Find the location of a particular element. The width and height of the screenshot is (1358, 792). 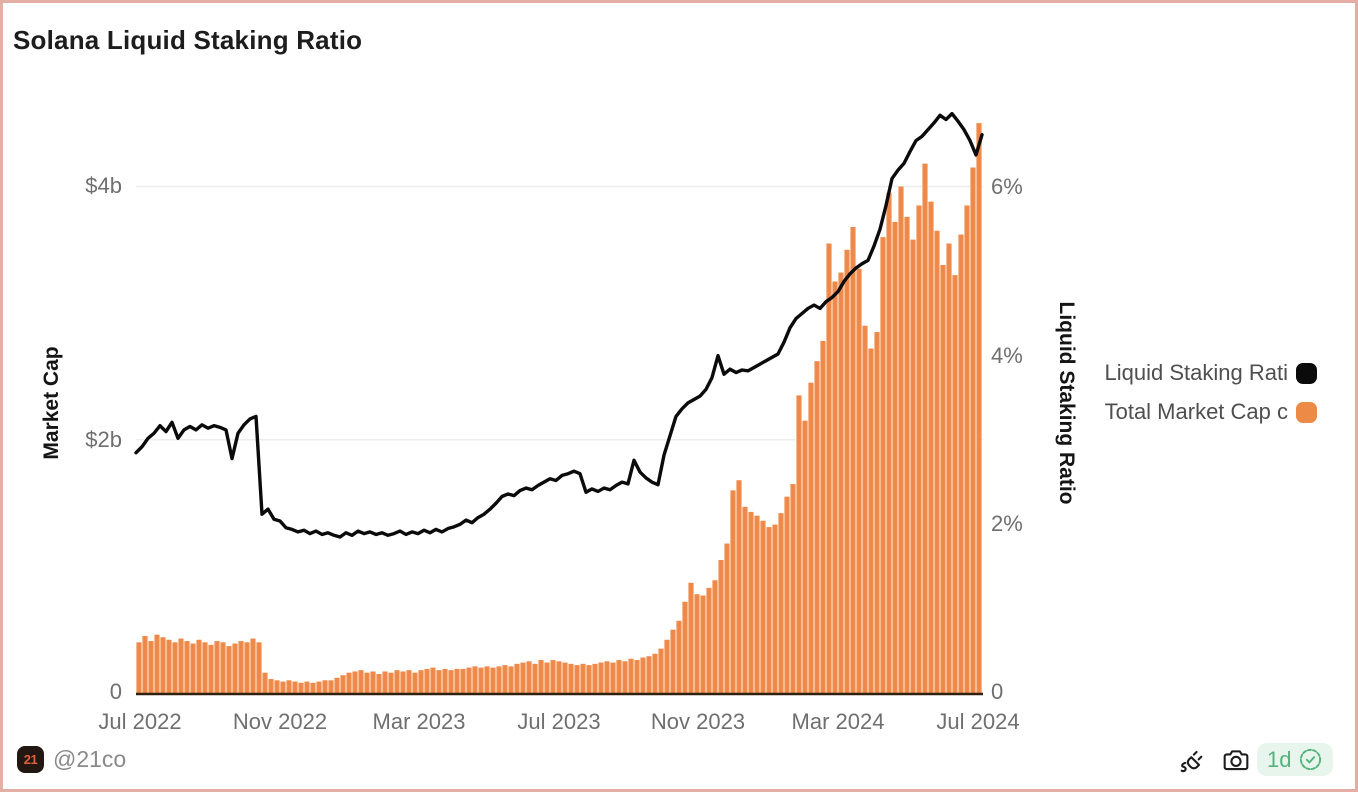

right-tick-2pct: 2% is located at coordinates (1007, 523).